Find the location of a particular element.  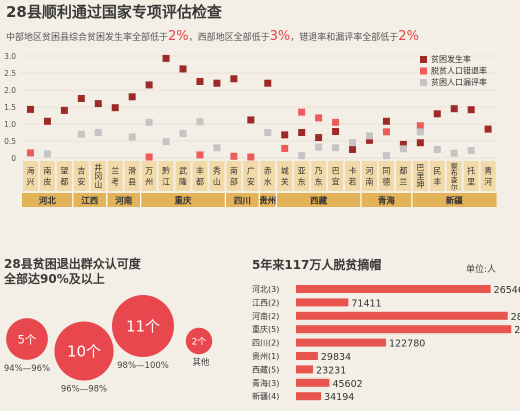

y-tick-label: 1.5 is located at coordinates (10, 107).